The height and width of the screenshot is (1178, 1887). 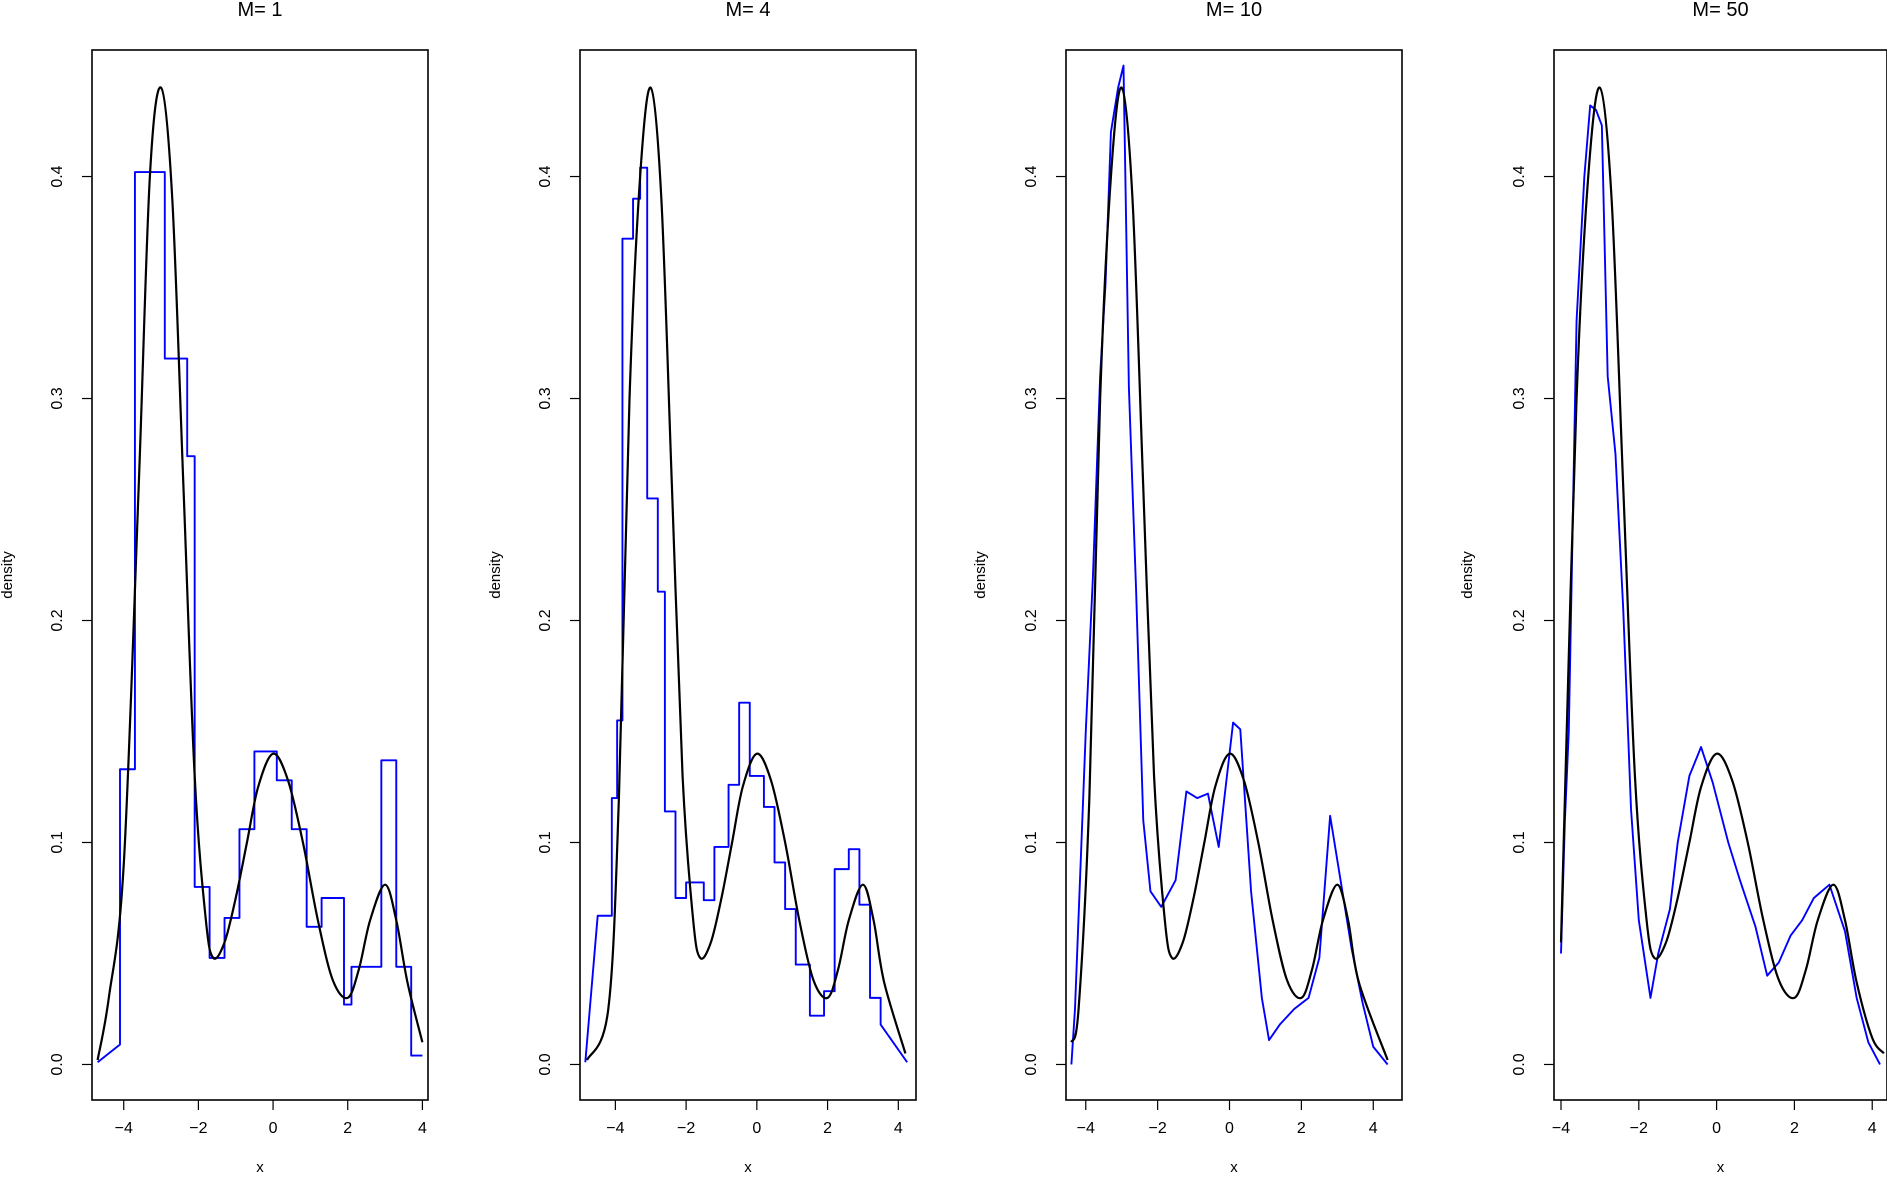 What do you see at coordinates (259, 10) in the screenshot?
I see `panel-title: M= 1` at bounding box center [259, 10].